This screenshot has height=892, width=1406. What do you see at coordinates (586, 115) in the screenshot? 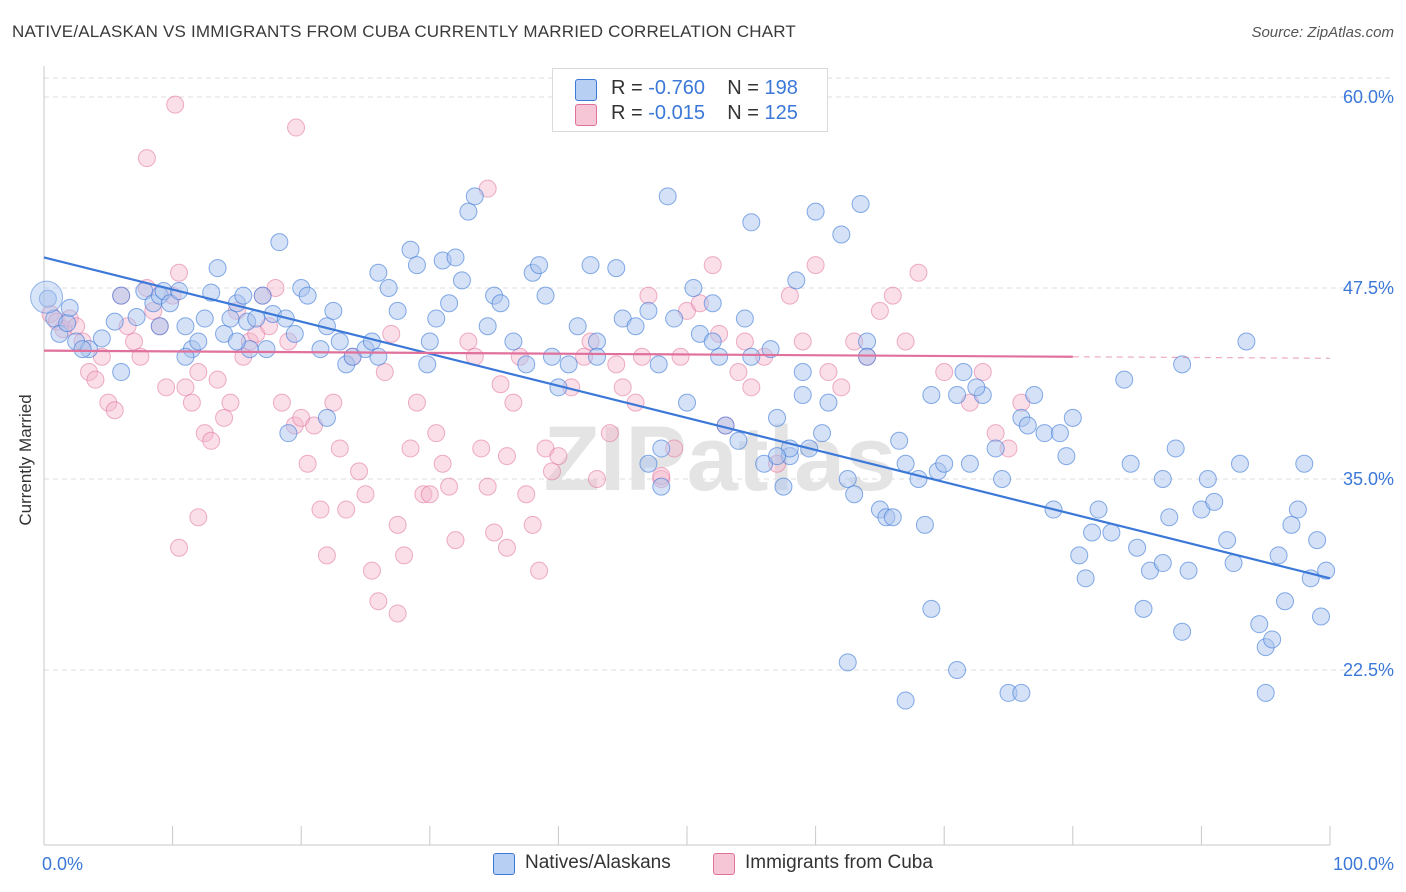
I see `legend-swatch-pink` at bounding box center [586, 115].